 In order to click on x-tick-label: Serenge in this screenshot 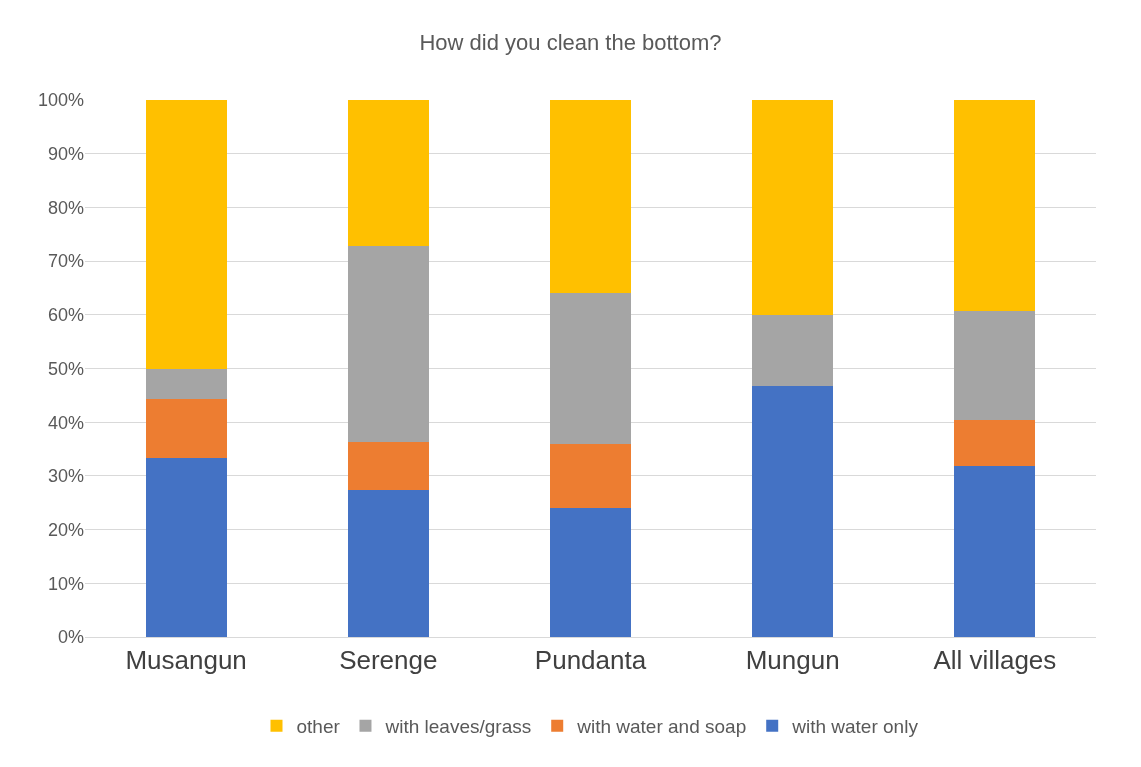, I will do `click(388, 660)`.